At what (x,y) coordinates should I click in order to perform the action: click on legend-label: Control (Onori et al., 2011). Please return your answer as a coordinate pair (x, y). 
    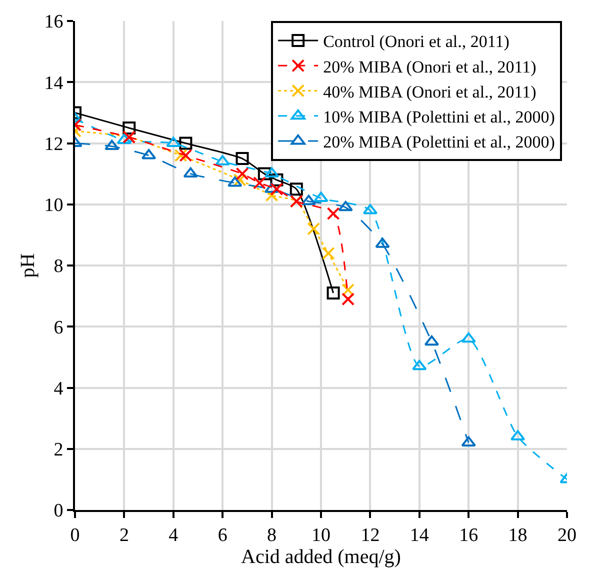
    Looking at the image, I should click on (416, 42).